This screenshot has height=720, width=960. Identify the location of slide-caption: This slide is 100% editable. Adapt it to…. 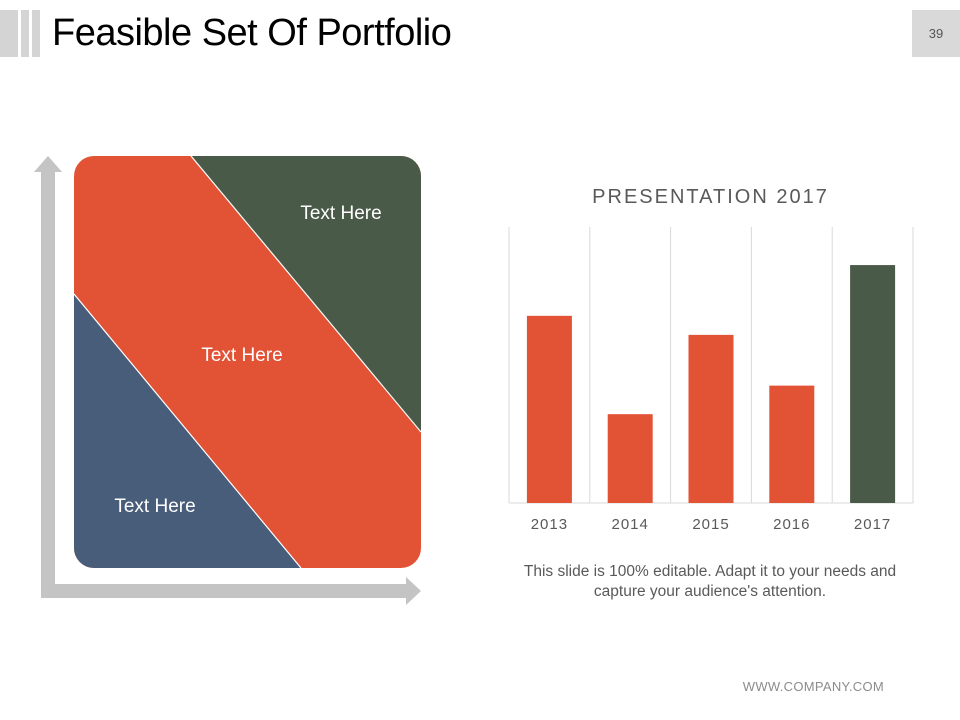
(710, 581).